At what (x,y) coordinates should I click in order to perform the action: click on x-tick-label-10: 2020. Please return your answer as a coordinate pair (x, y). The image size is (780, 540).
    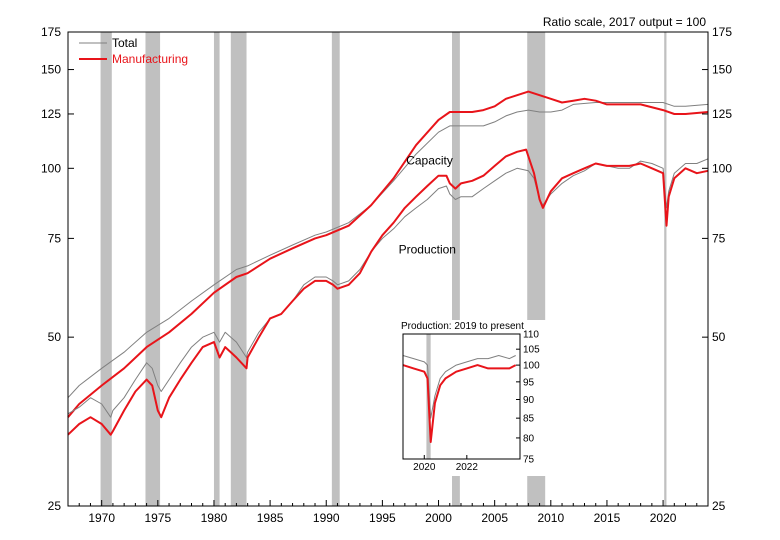
    Looking at the image, I should click on (663, 518).